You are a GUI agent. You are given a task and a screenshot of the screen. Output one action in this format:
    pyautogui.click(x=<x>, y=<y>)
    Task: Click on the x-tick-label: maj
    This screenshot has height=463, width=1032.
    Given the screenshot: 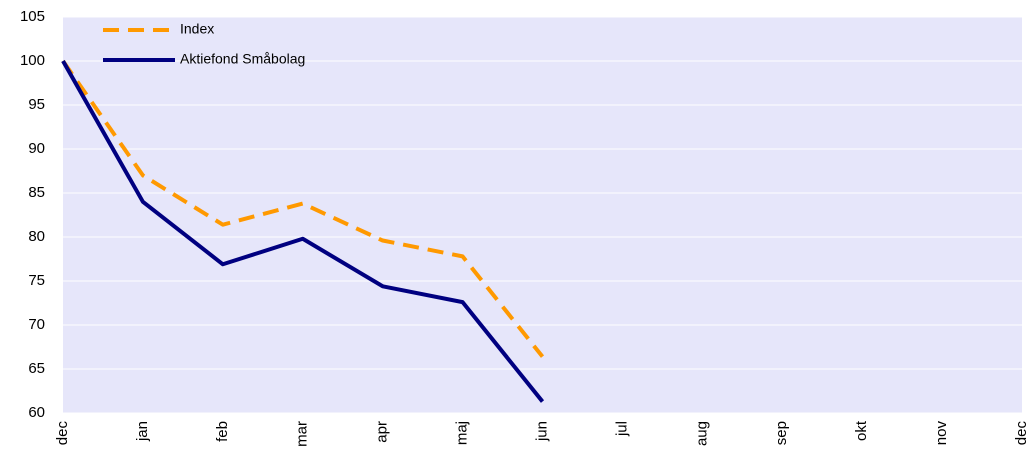 What is the action you would take?
    pyautogui.click(x=462, y=433)
    